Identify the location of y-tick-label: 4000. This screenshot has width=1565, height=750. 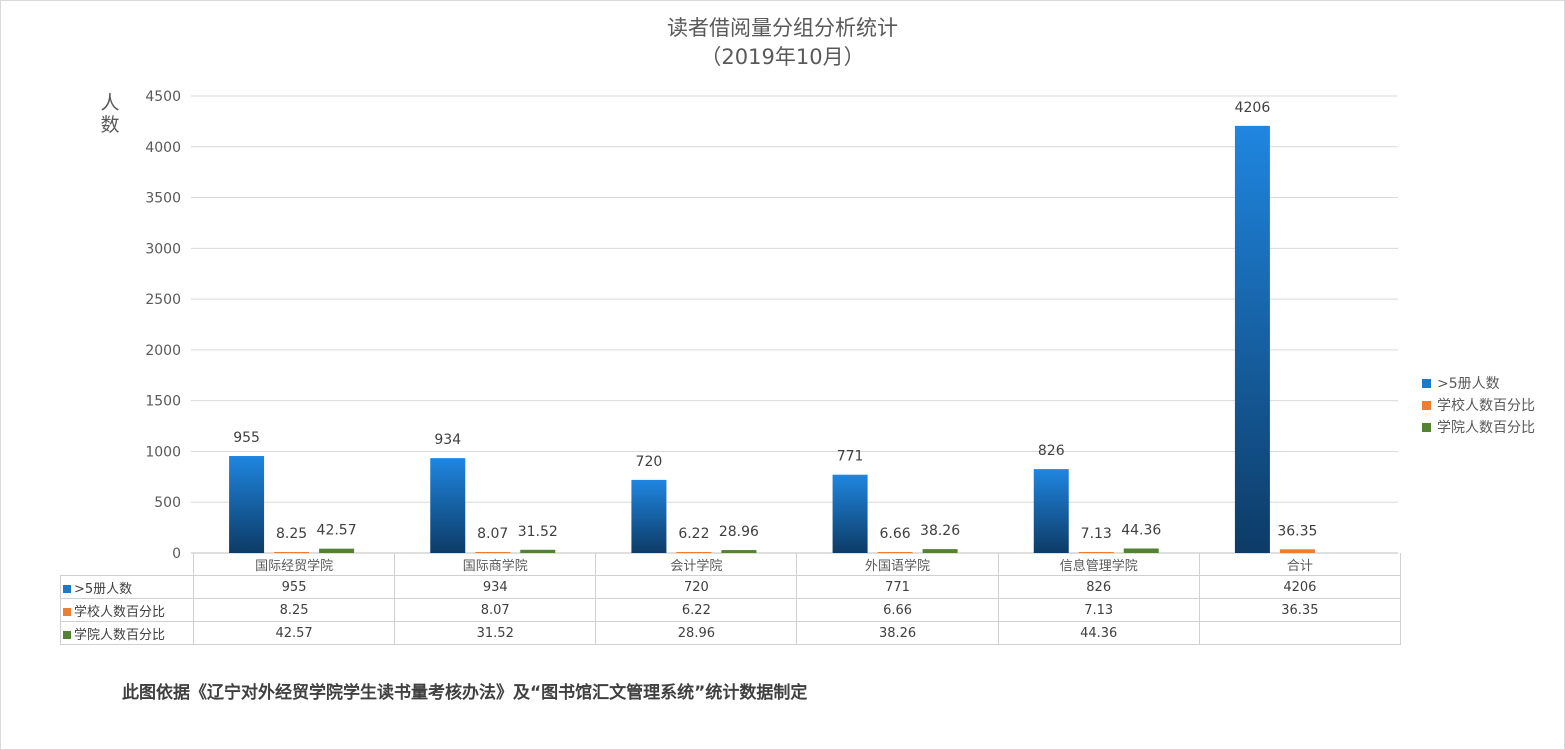
(163, 148).